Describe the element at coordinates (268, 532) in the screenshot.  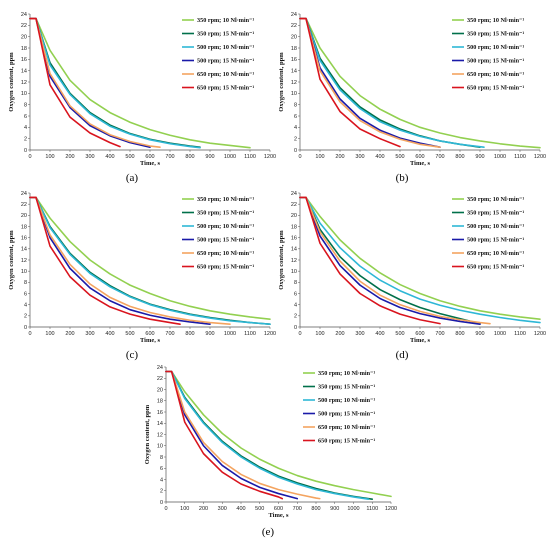
I see `panel-label: (e)` at that location.